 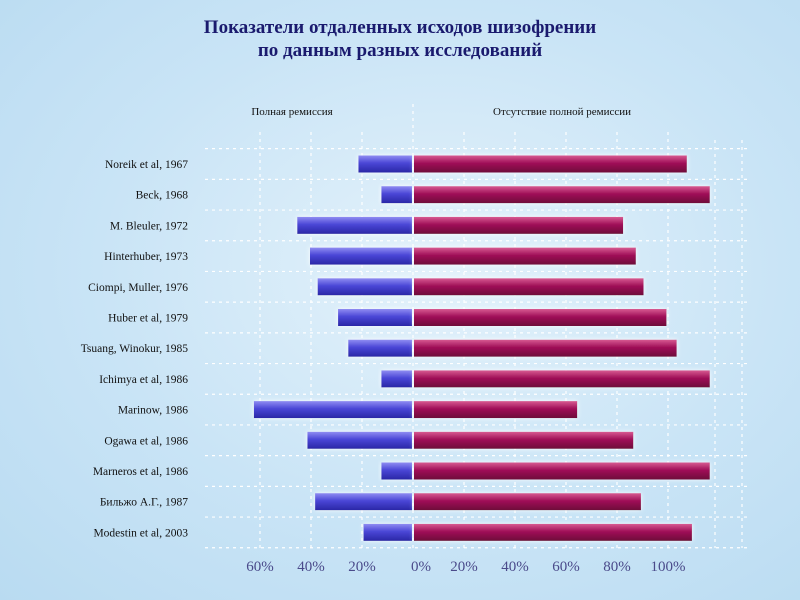 I want to click on category-label: Noreik et al, 1967, so click(x=146, y=165).